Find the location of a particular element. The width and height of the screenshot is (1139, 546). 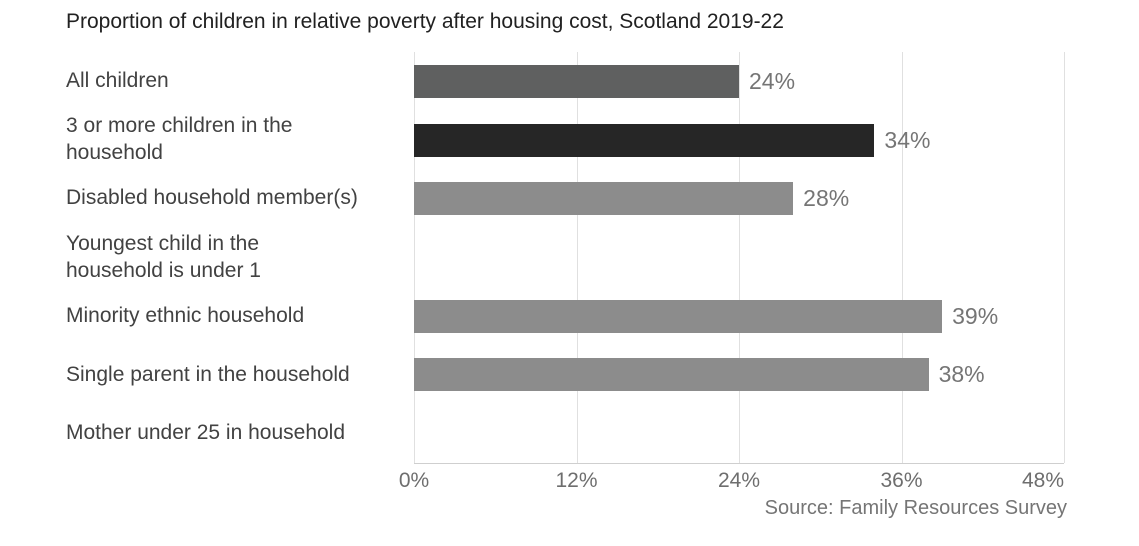

bar-value-label: 38% is located at coordinates (961, 374).